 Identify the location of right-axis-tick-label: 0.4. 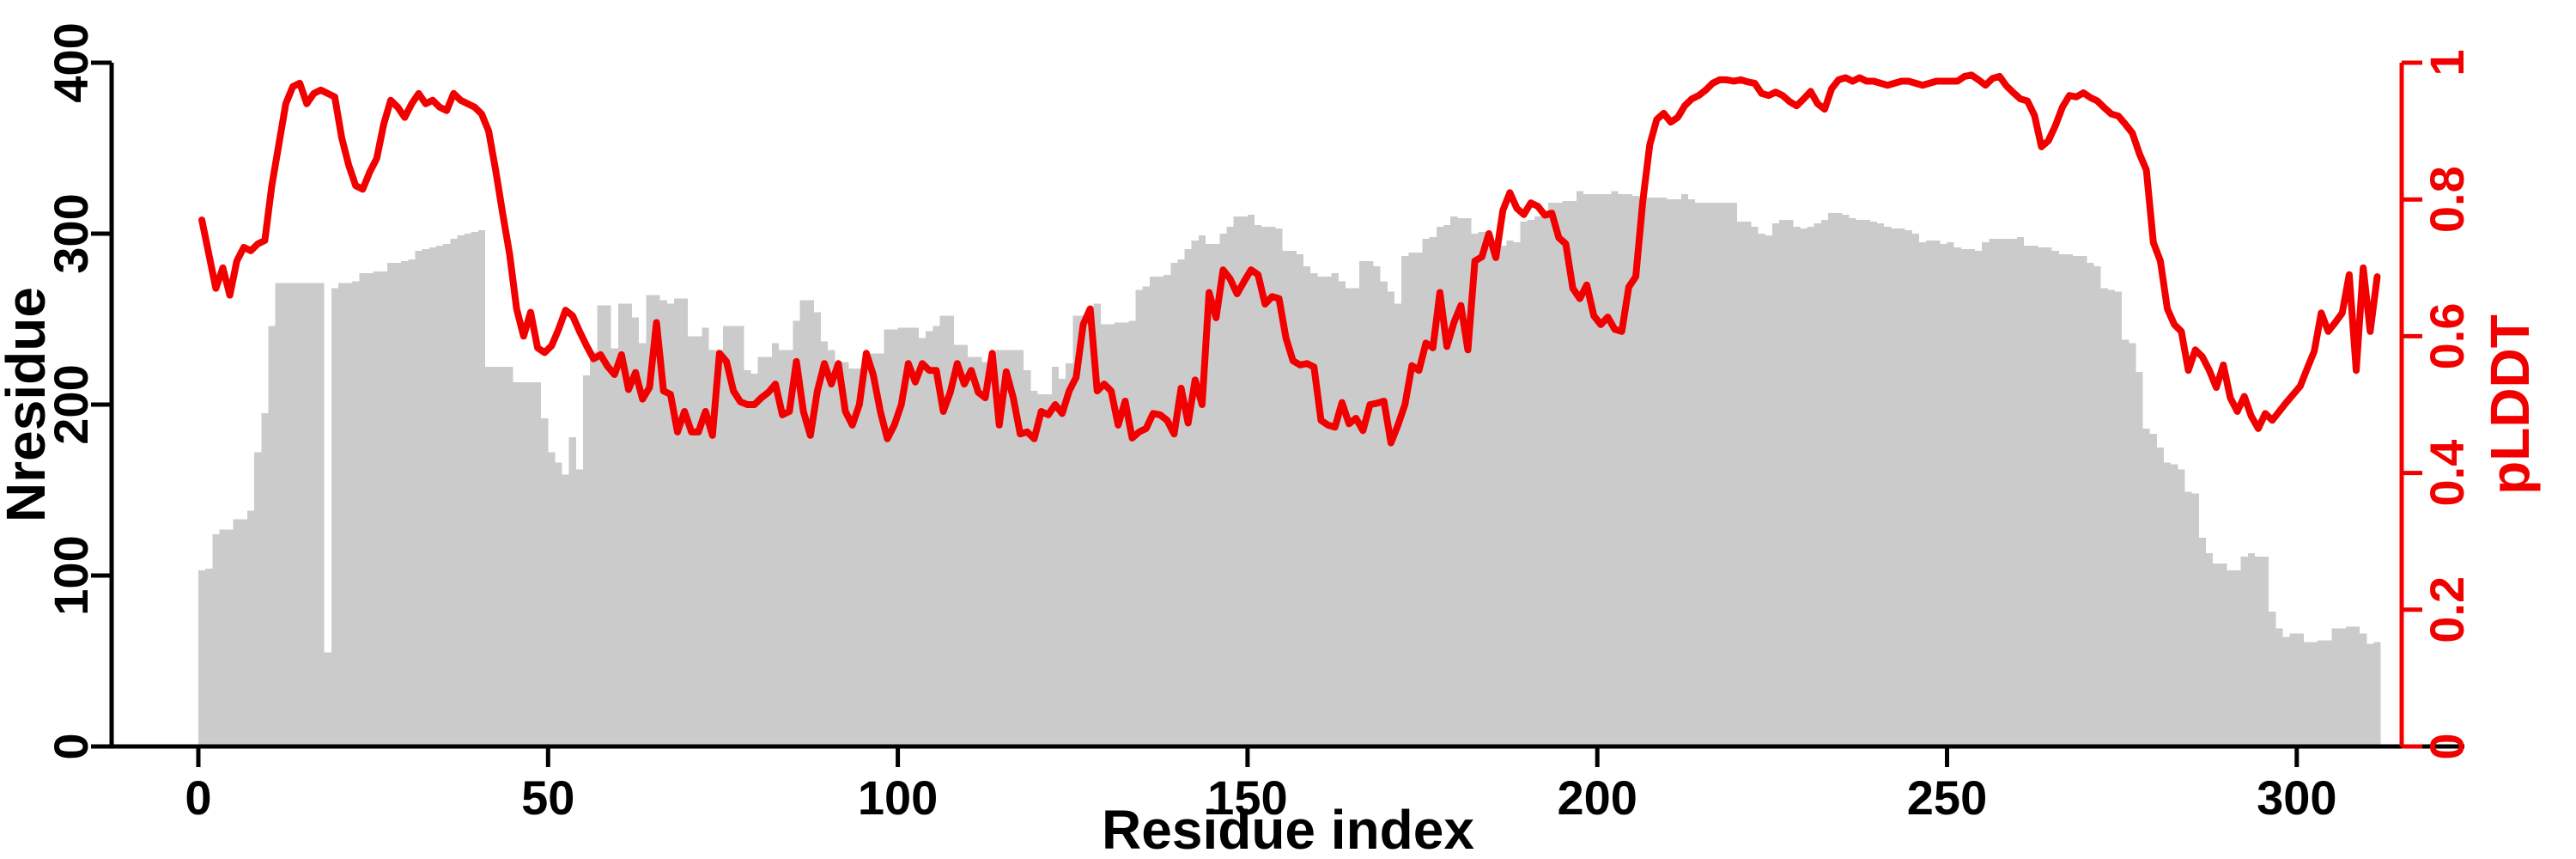
(2447, 473).